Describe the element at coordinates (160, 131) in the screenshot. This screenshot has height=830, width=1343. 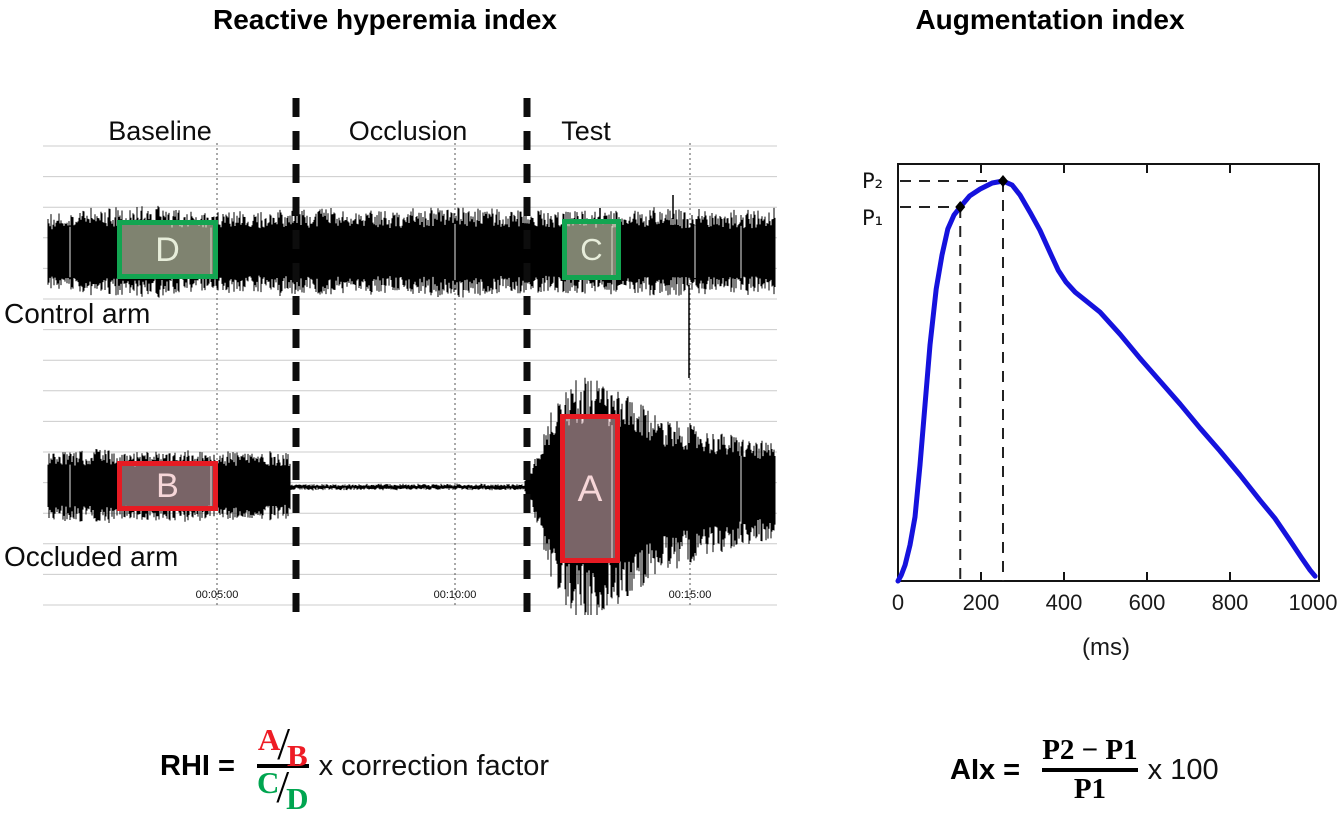
I see `phase-label-baseline: Baseline` at that location.